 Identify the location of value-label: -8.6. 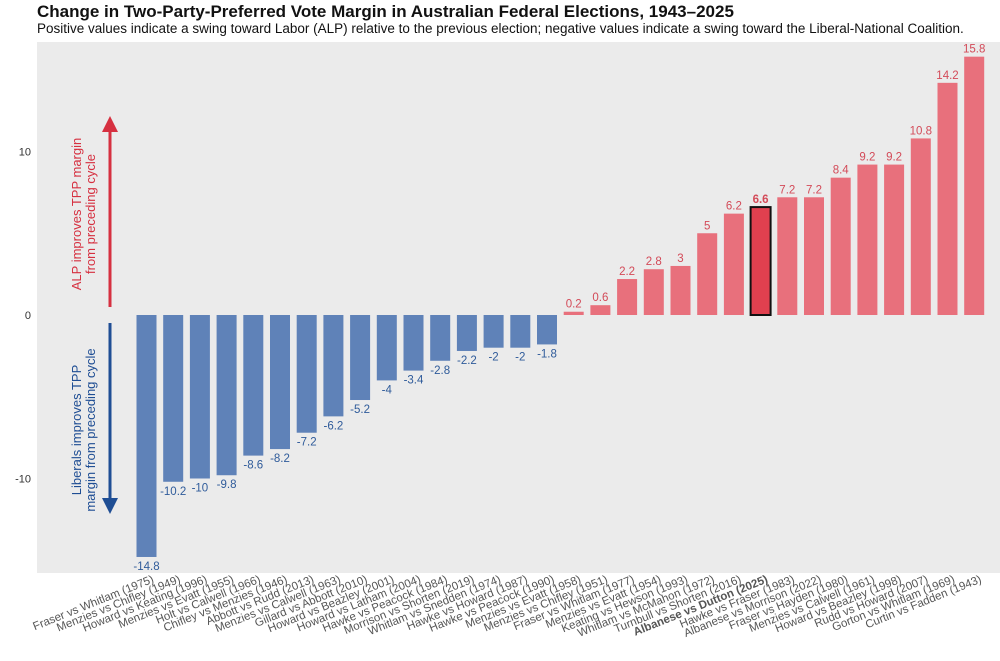
(253, 466).